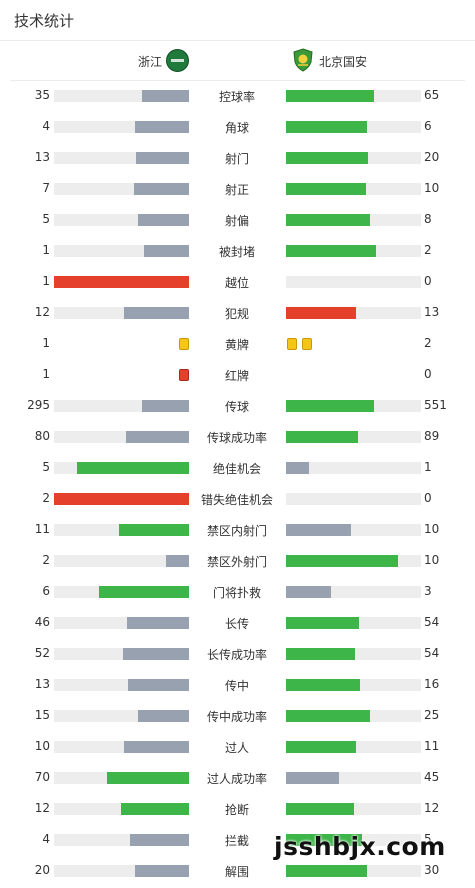  Describe the element at coordinates (432, 684) in the screenshot. I see `away-stat-value: 16` at that location.